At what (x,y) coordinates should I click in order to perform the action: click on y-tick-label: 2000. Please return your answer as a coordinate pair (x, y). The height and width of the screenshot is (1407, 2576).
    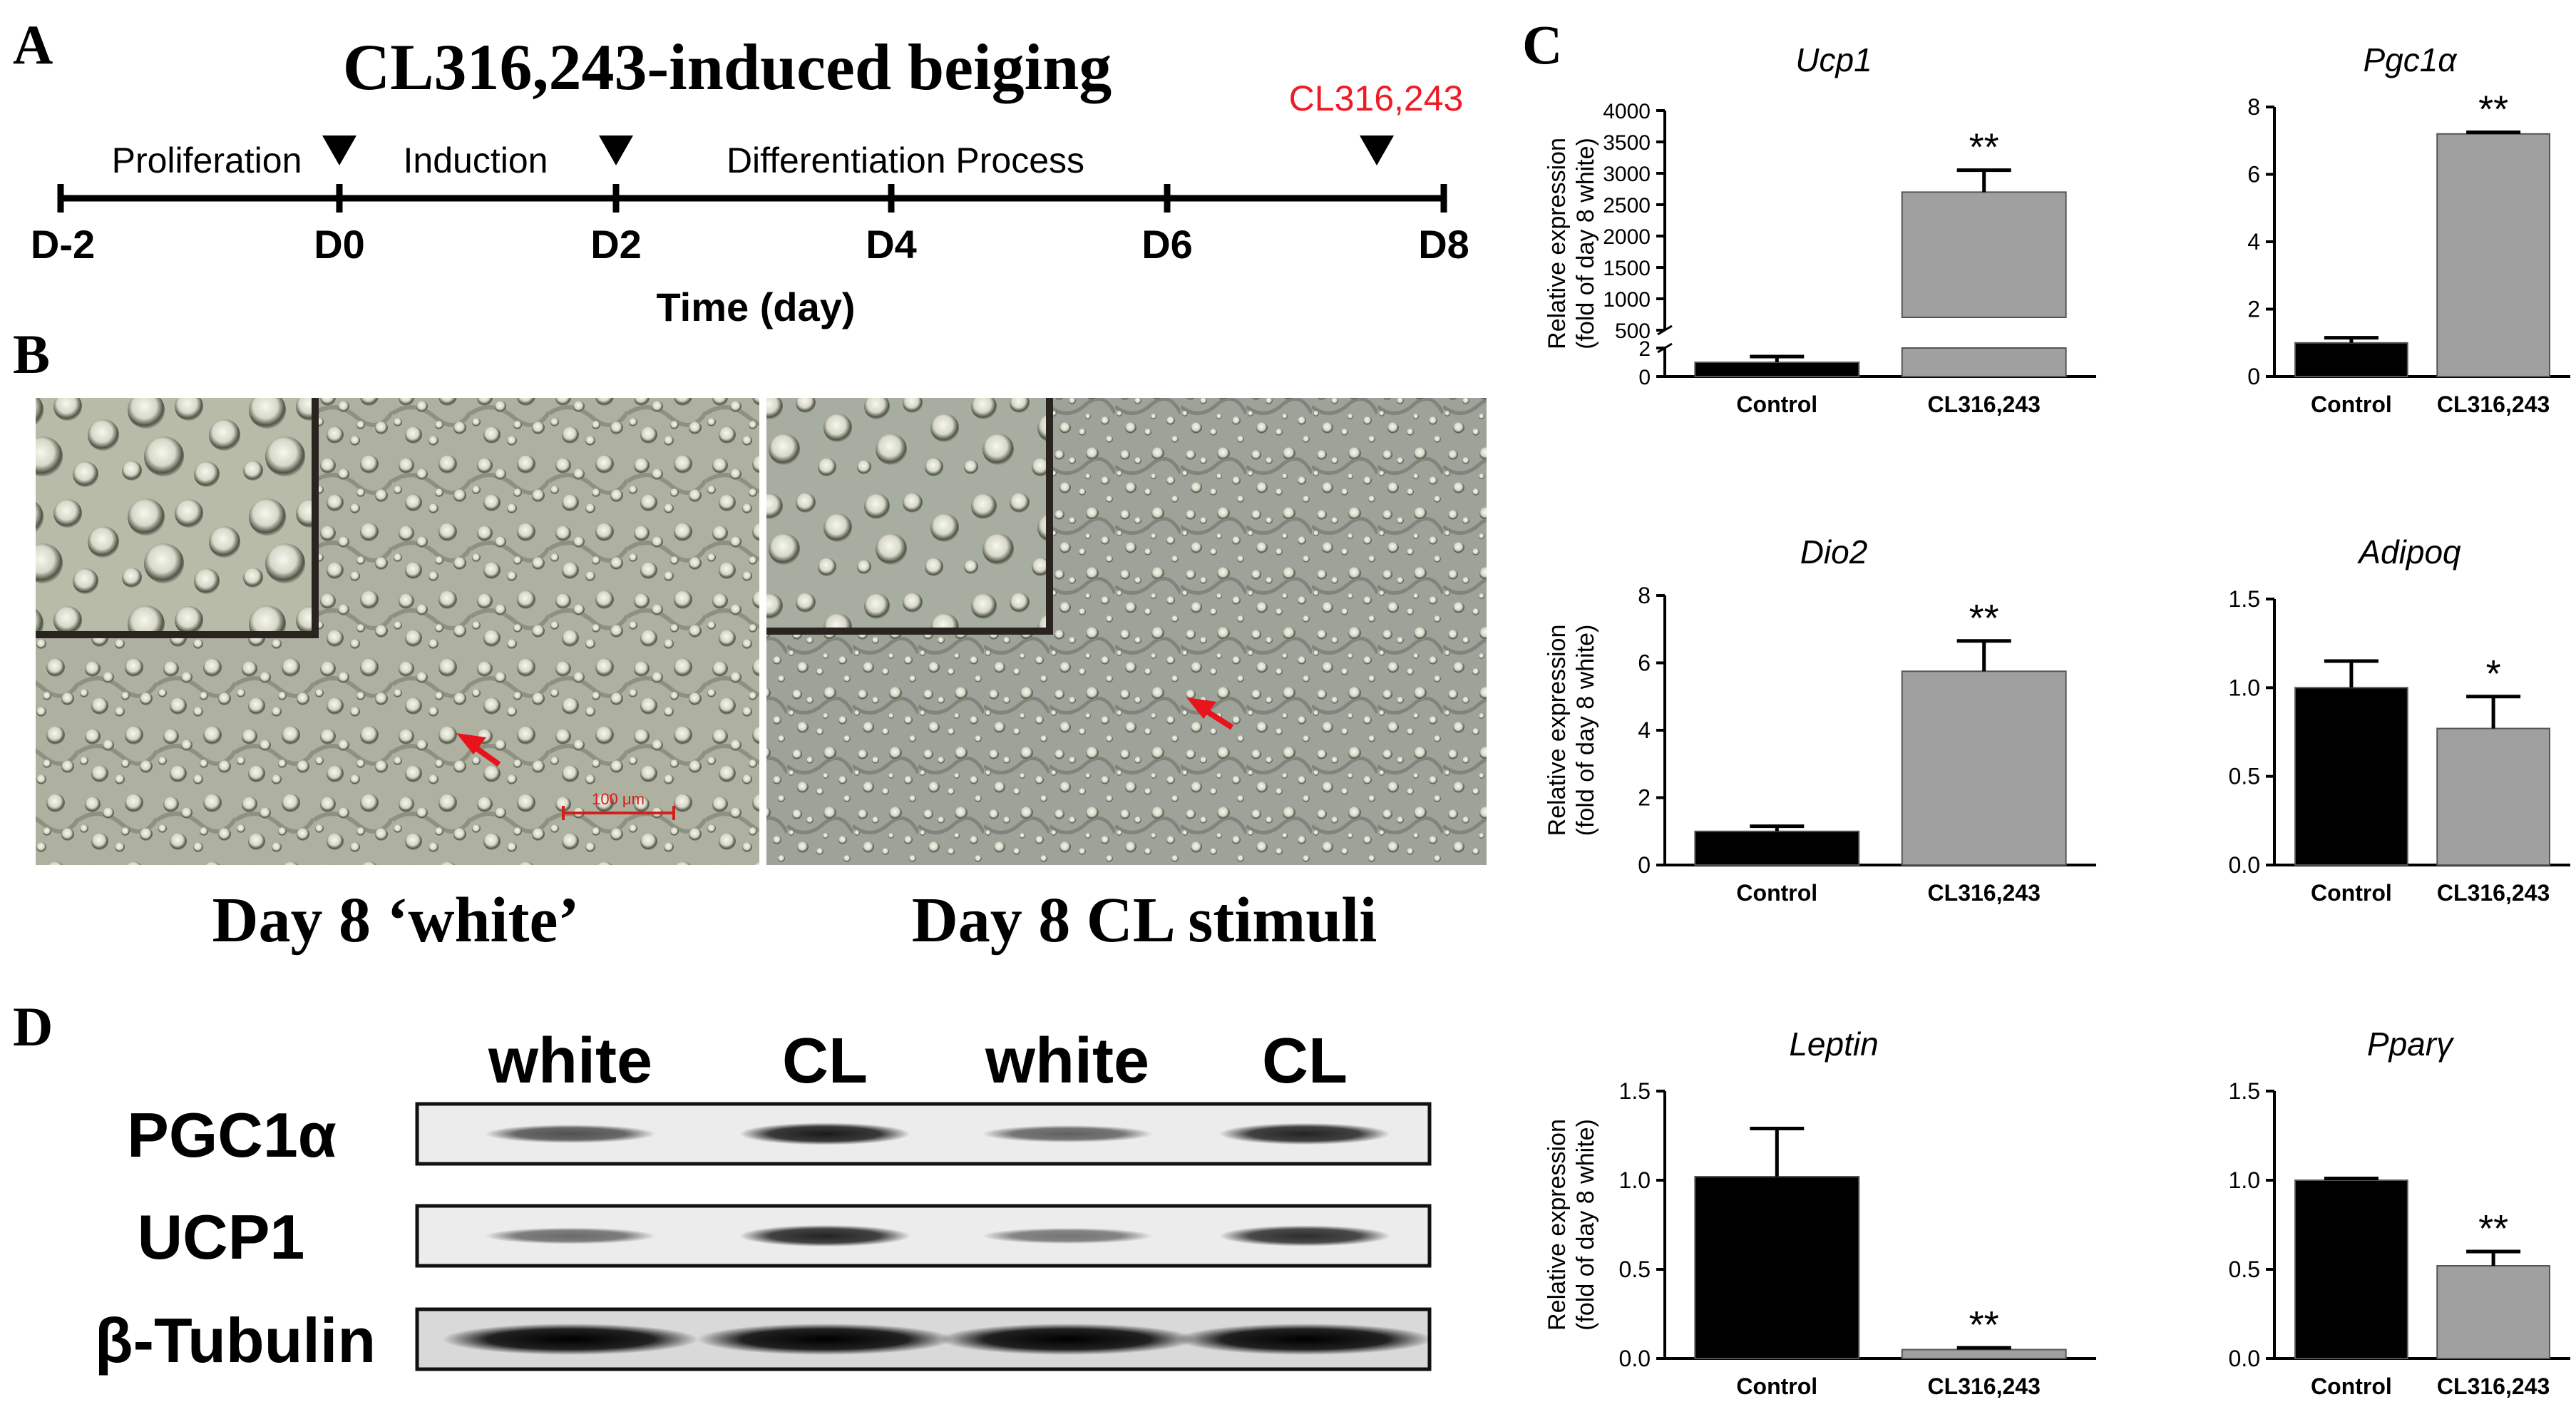
    Looking at the image, I should click on (1627, 237).